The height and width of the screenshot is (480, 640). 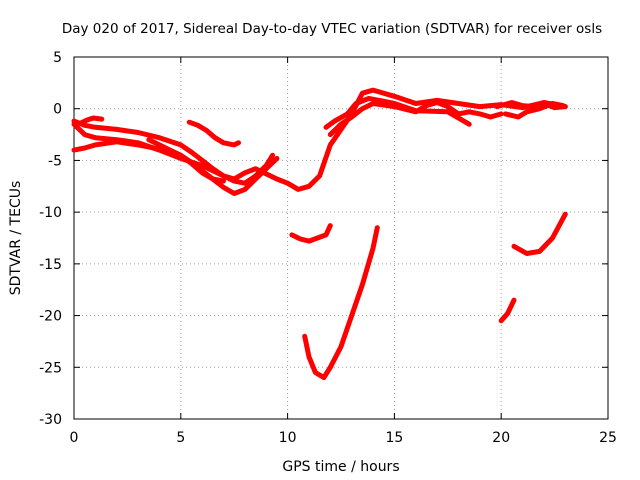 What do you see at coordinates (50, 265) in the screenshot?
I see `y-tick-label: -15` at bounding box center [50, 265].